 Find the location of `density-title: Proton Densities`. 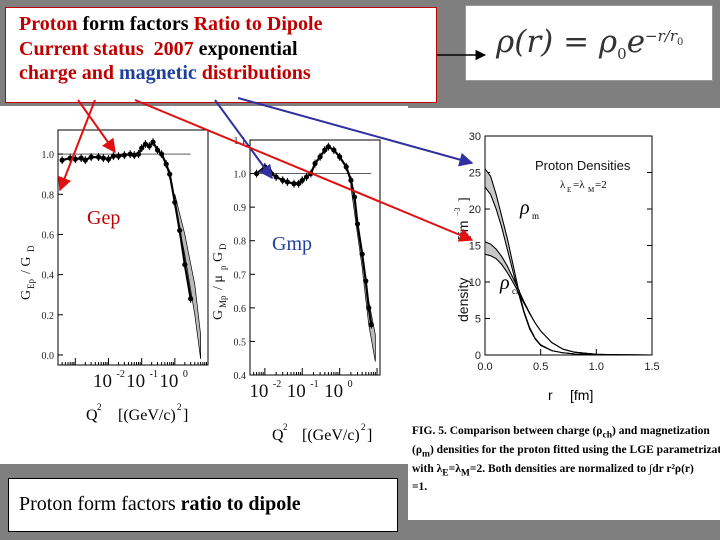

density-title: Proton Densities is located at coordinates (583, 165).